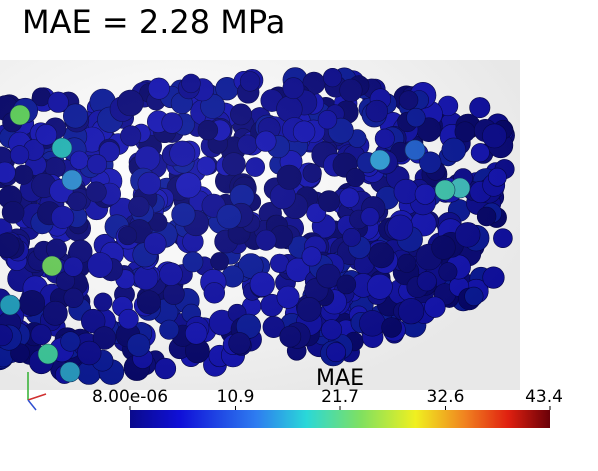 This screenshot has width=598, height=471. Describe the element at coordinates (37, 391) in the screenshot. I see `axes-triad` at that location.